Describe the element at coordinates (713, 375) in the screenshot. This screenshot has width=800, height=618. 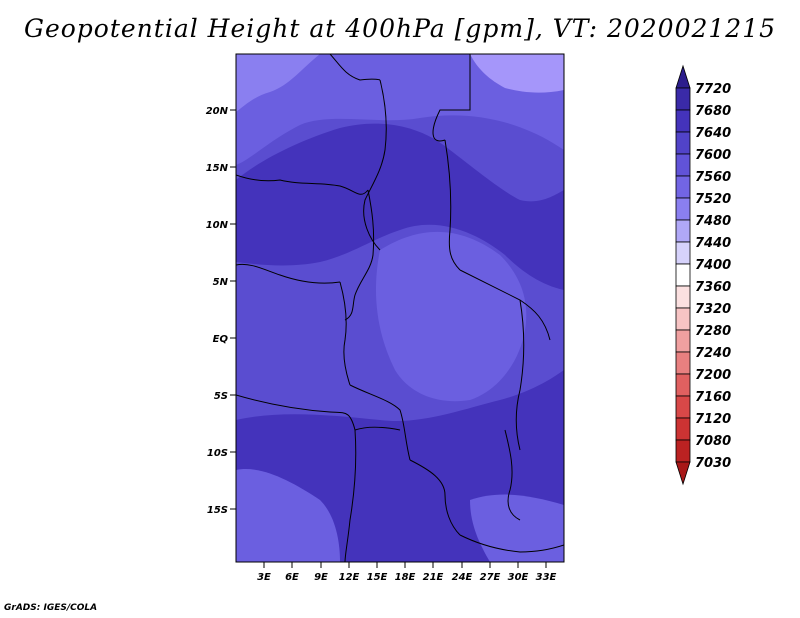
I see `colorbar-label: 7200` at that location.